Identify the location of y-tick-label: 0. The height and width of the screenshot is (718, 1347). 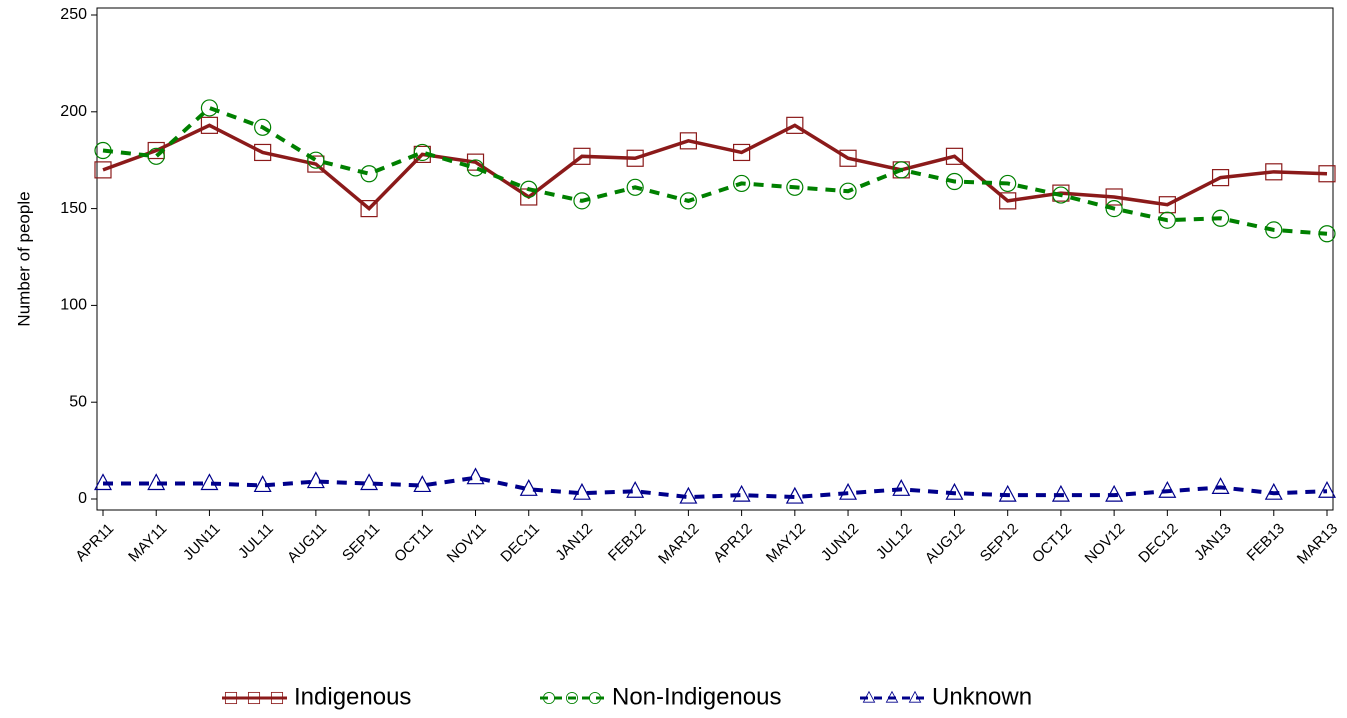
(82, 498).